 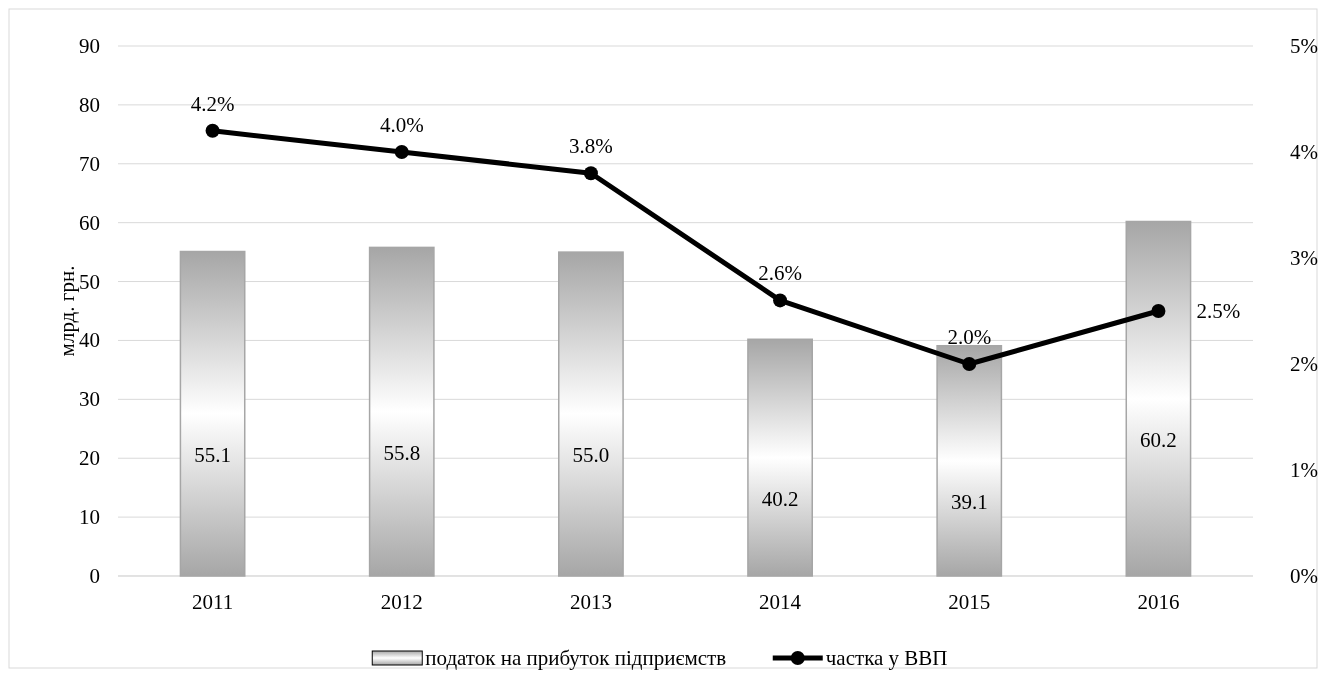 What do you see at coordinates (212, 602) in the screenshot?
I see `x-tick-label: 2011` at bounding box center [212, 602].